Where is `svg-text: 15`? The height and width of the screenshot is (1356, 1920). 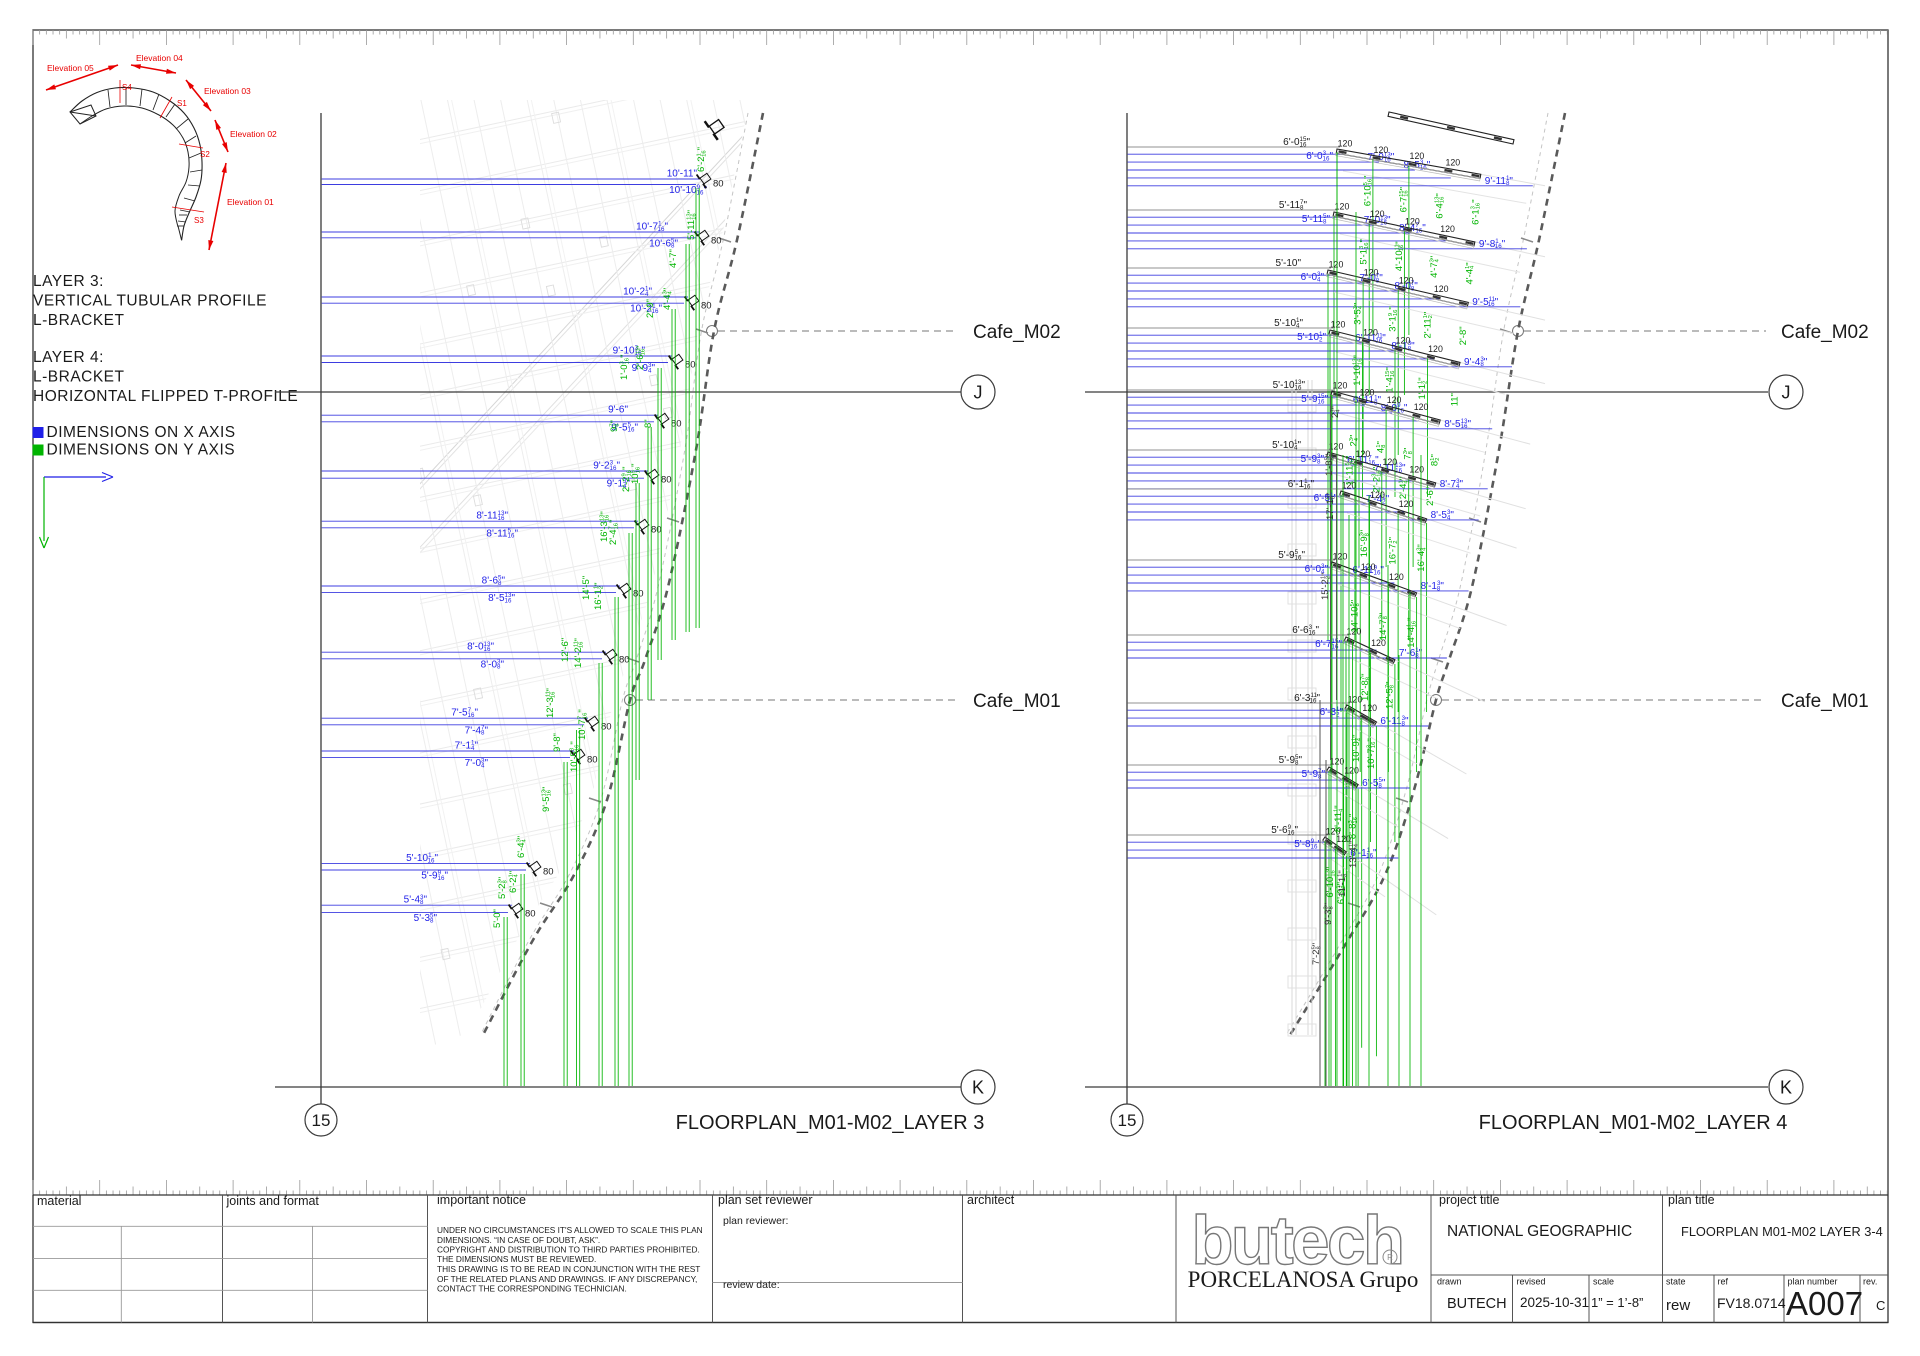 svg-text: 15 is located at coordinates (321, 1120).